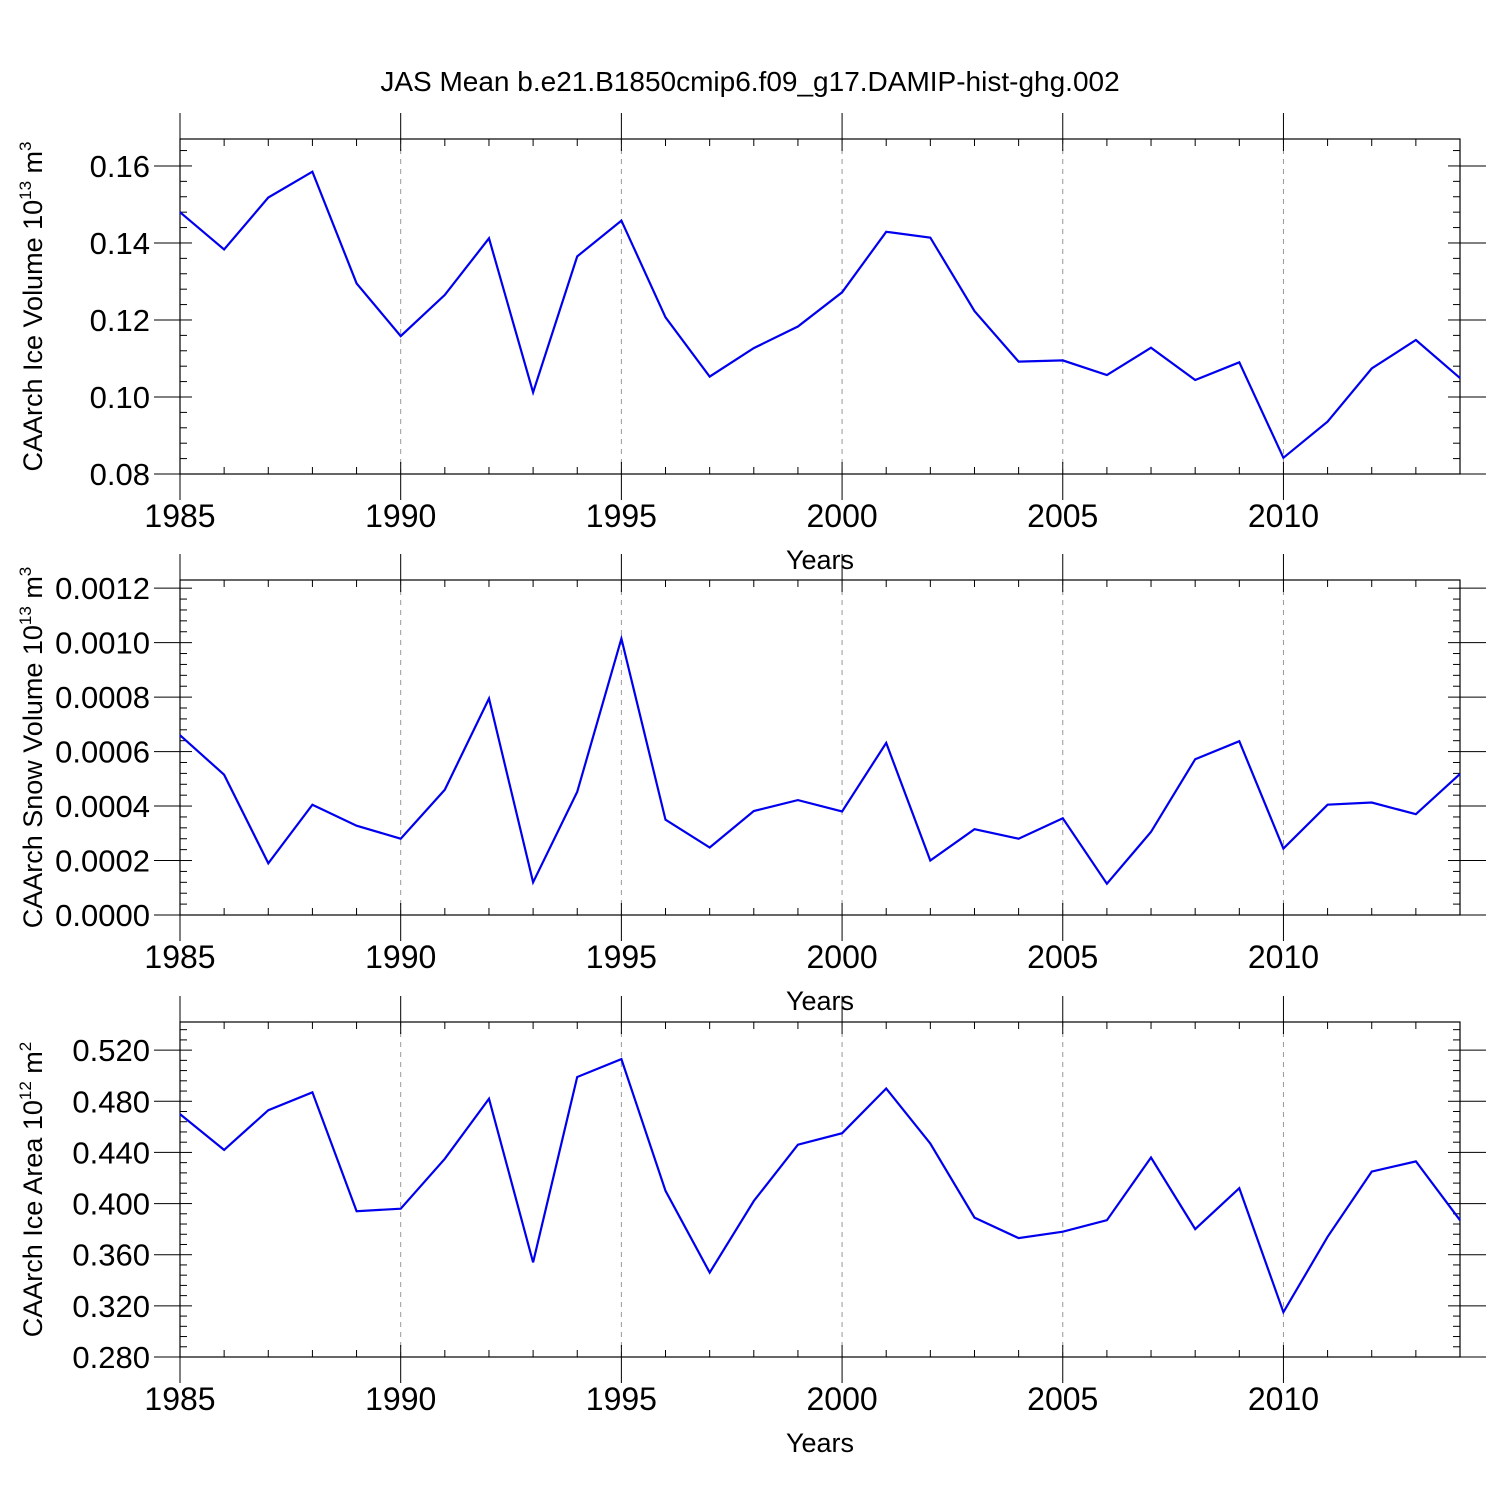 The image size is (1500, 1500). I want to click on y-tick-label: 0.16, so click(120, 166).